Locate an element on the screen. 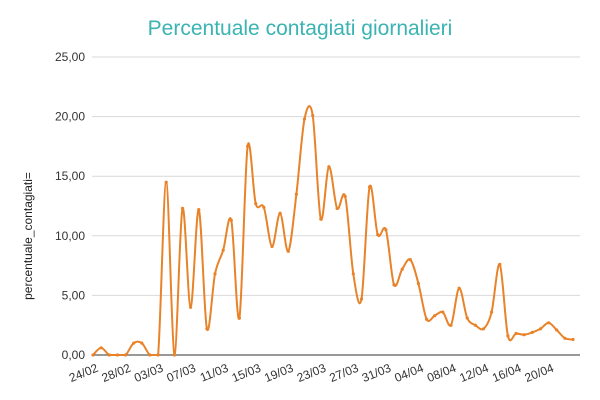  x-tick-label: 15/03 is located at coordinates (246, 373).